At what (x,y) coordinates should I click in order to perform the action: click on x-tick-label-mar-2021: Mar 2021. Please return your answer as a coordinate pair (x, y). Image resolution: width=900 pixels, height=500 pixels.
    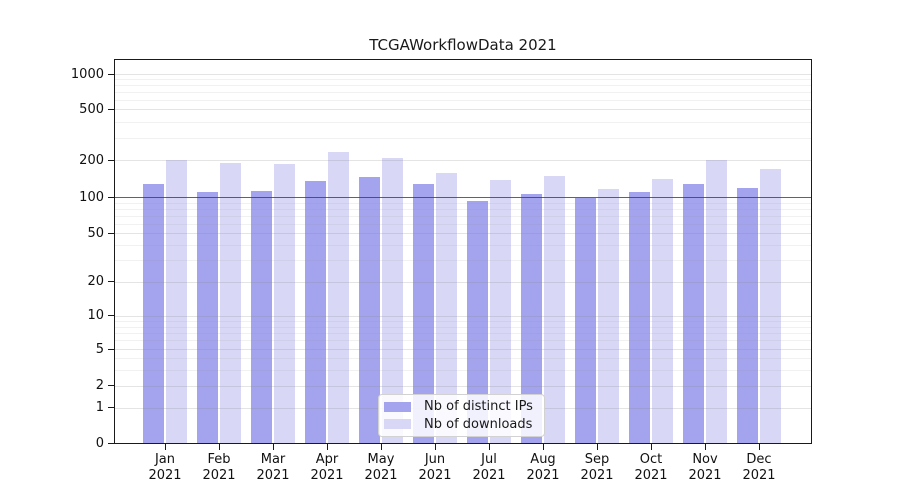
    Looking at the image, I should click on (273, 468).